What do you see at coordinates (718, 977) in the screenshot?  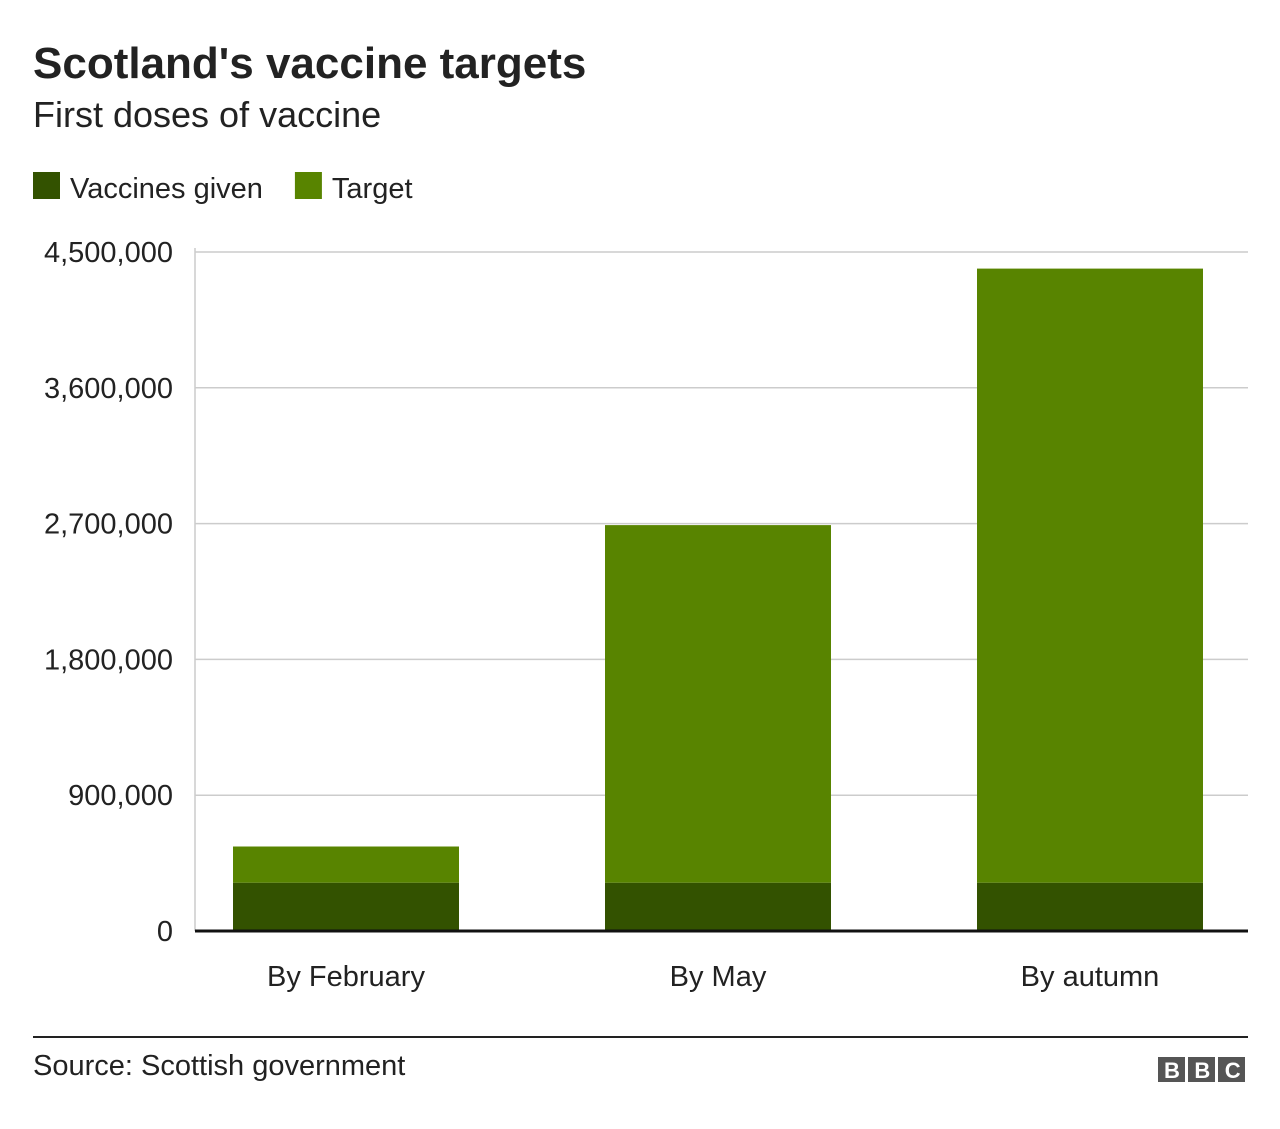 I see `x-tick-label: By May` at bounding box center [718, 977].